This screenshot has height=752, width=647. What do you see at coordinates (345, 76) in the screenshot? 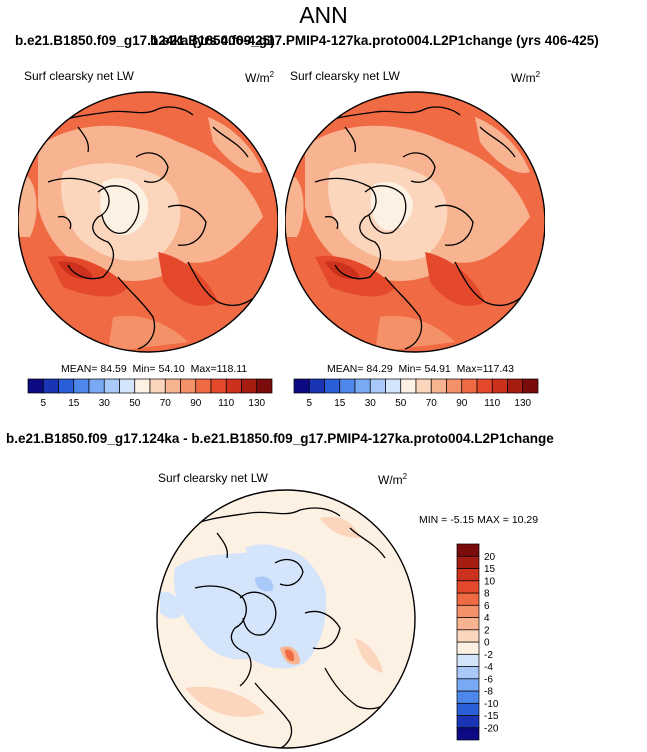
I see `right-panel-title: Surf clearsky net LW` at bounding box center [345, 76].